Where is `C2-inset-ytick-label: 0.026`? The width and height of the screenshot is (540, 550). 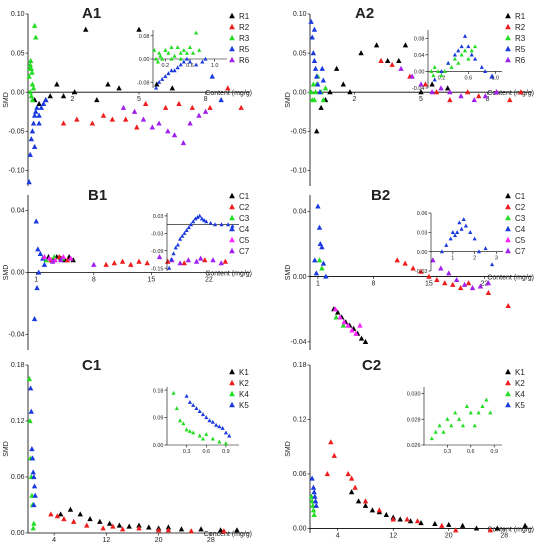 C2-inset-ytick-label: 0.026 is located at coordinates (414, 446).